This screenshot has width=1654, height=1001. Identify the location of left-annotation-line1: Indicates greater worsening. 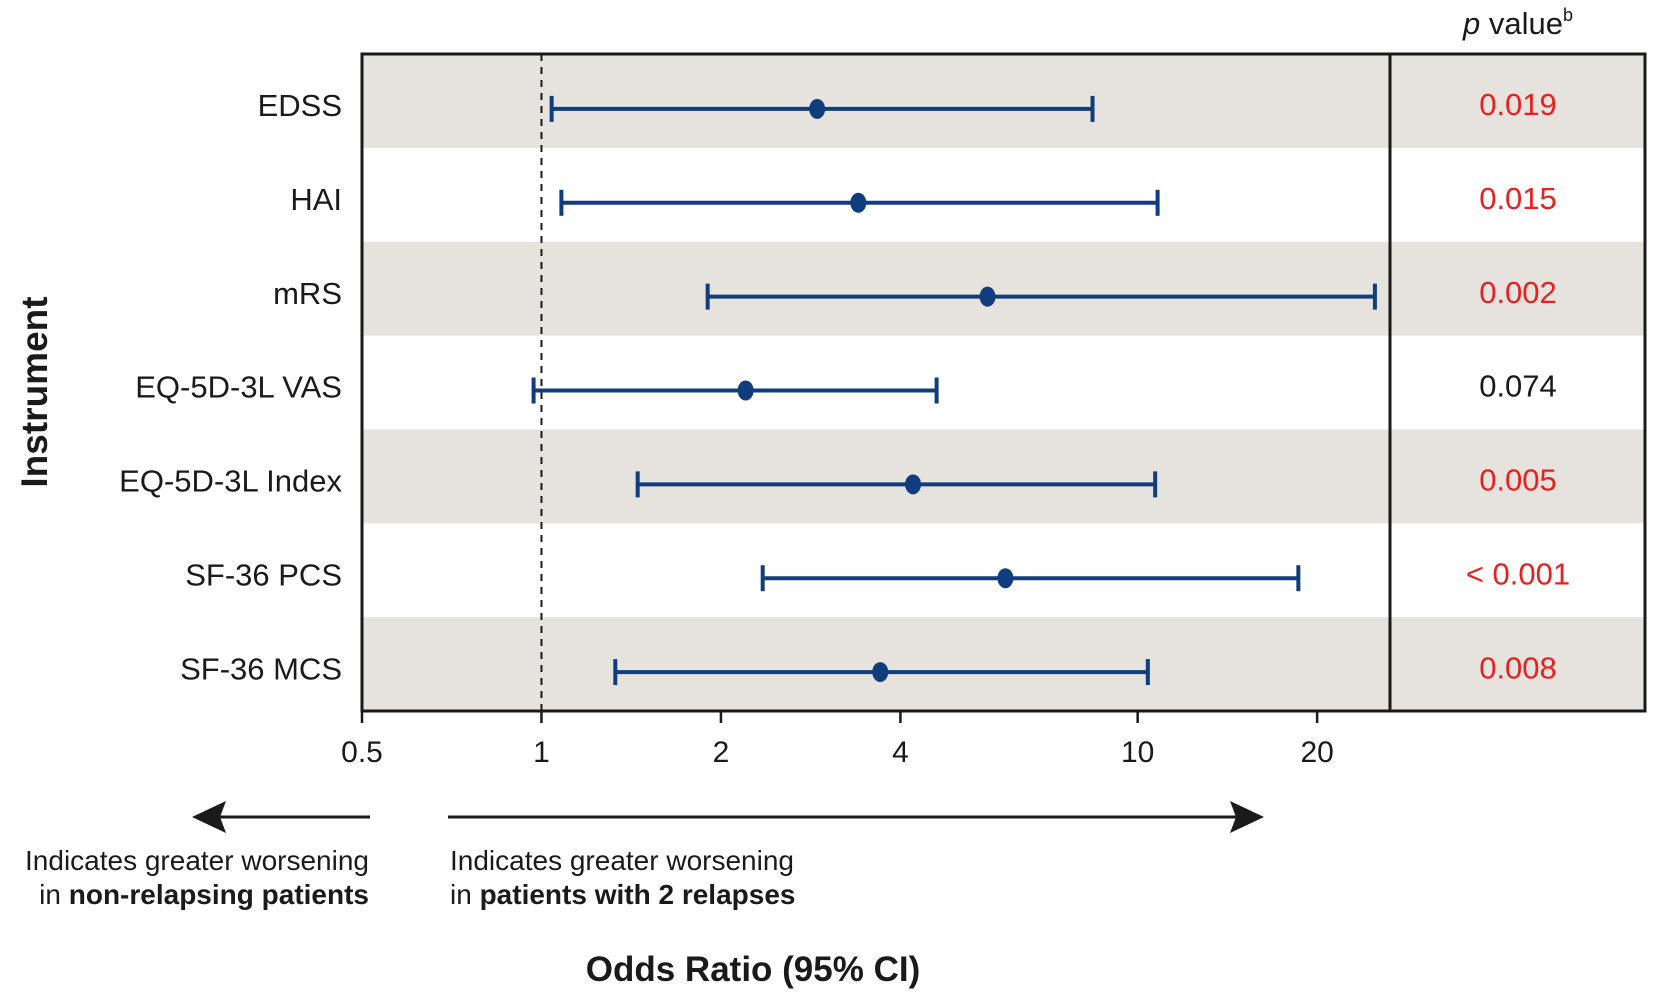
(197, 860).